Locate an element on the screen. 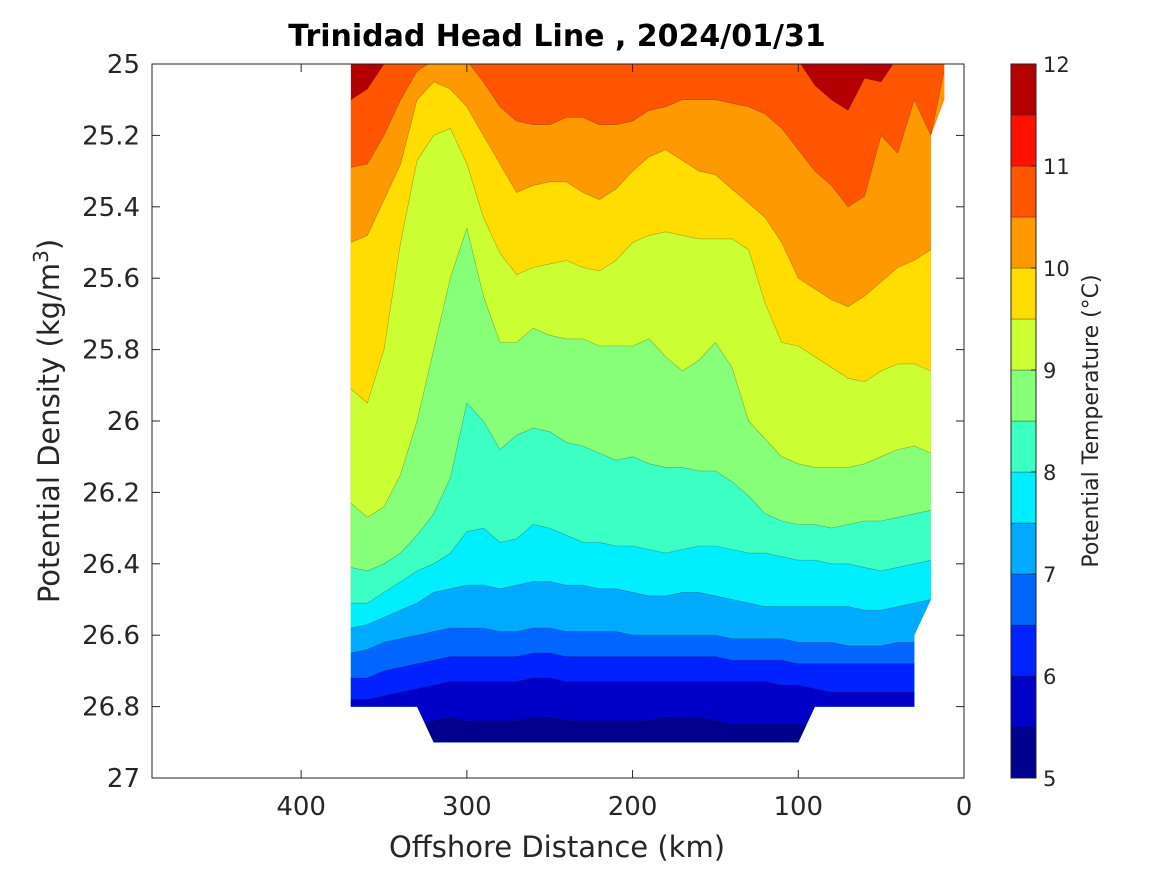  x-tick-label: 400 is located at coordinates (301, 807).